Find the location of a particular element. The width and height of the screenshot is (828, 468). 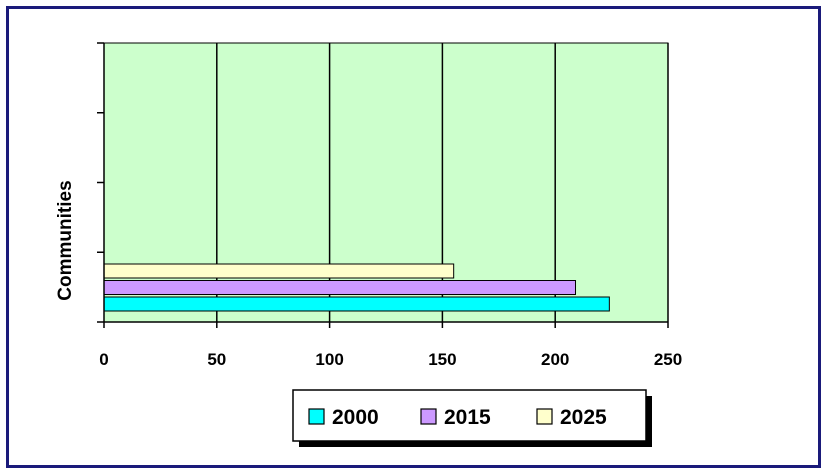

legend-box is located at coordinates (469, 415).